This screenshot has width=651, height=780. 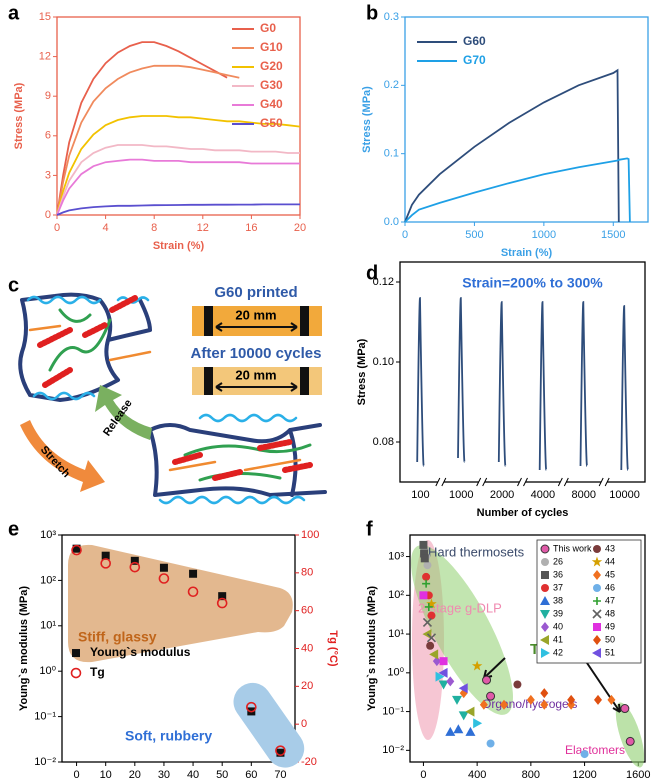 I want to click on x-tick-label: 8, so click(x=154, y=228).